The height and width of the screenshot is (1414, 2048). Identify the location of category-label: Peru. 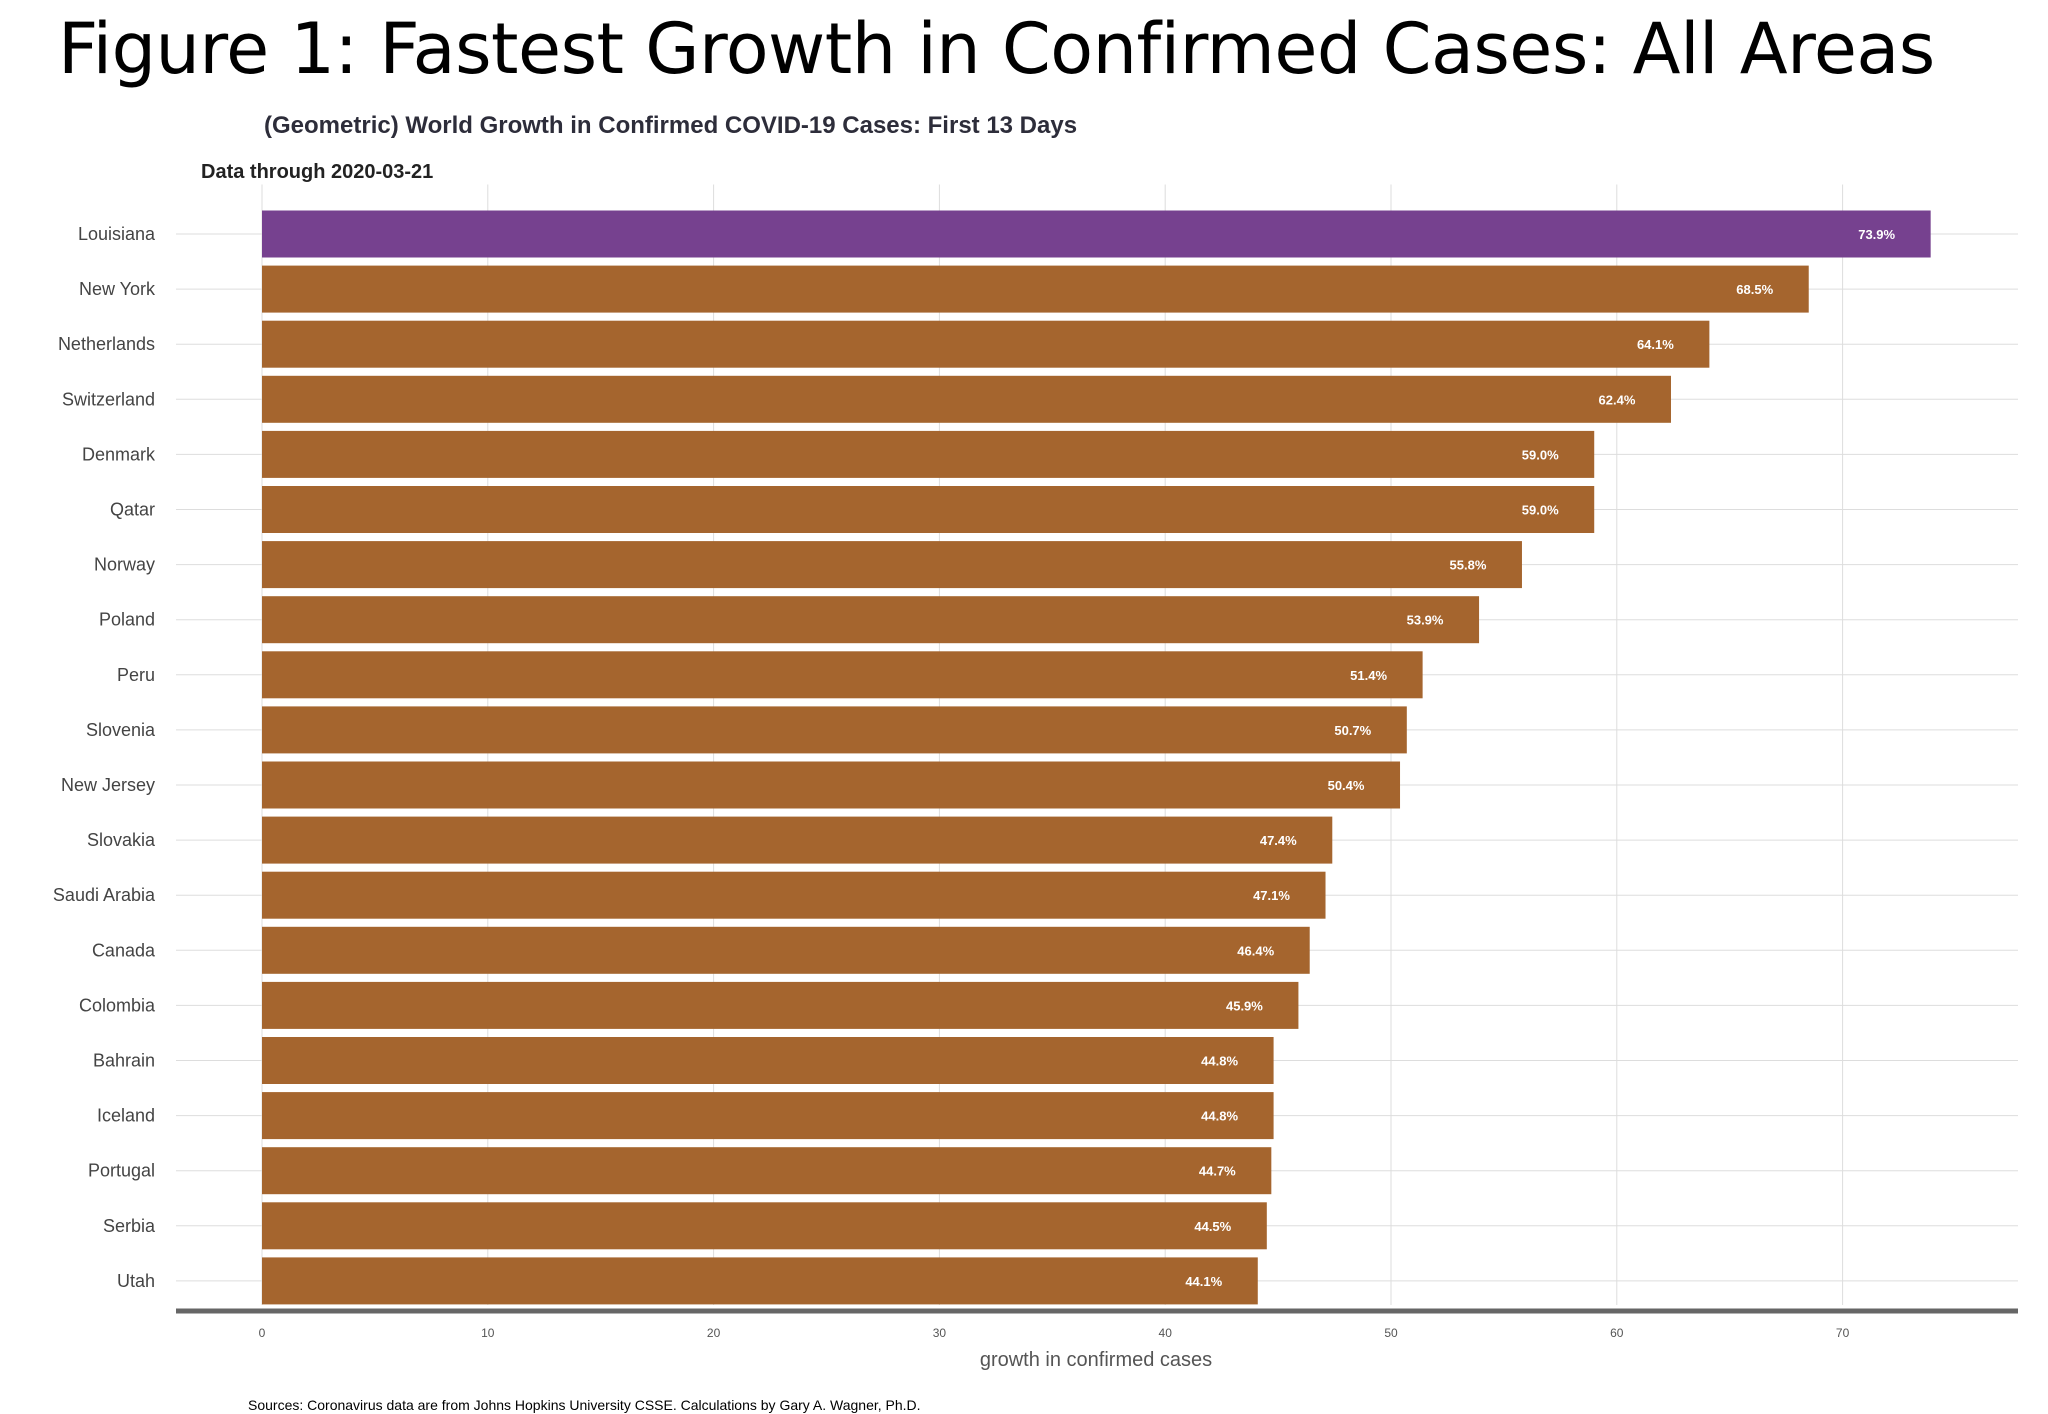
(136, 675).